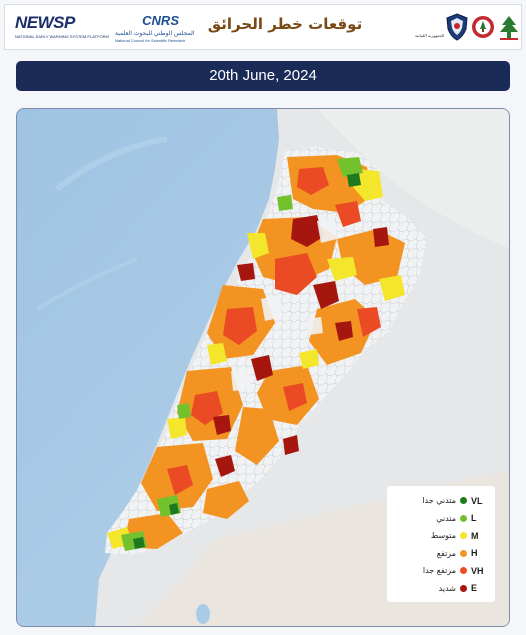 The height and width of the screenshot is (635, 526). What do you see at coordinates (430, 35) in the screenshot?
I see `ministry-label: الجمهورية اللبنانية` at bounding box center [430, 35].